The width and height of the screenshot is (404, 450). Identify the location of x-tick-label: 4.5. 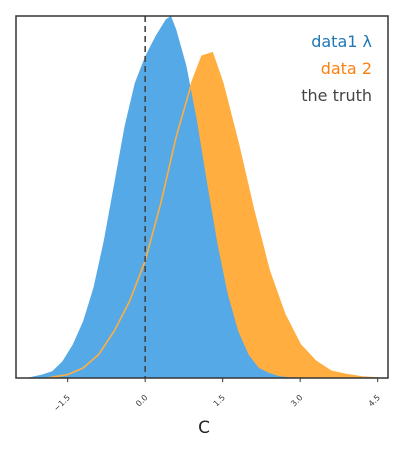
(374, 400).